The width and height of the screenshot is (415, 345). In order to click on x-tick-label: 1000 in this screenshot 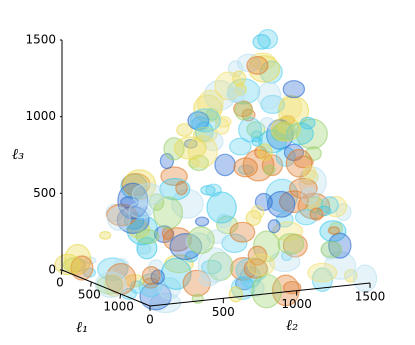, I will do `click(118, 307)`.